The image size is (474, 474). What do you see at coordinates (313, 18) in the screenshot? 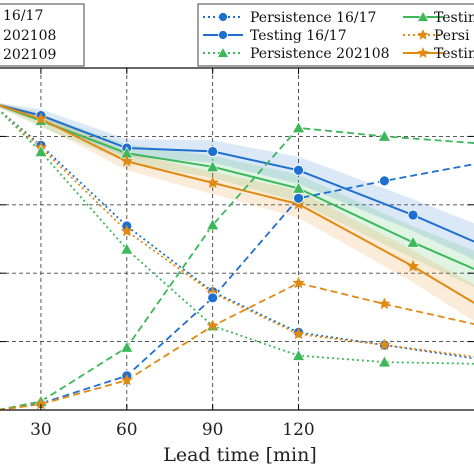
I see `legend-label-persistence-1617: Persistence 16/17` at bounding box center [313, 18].